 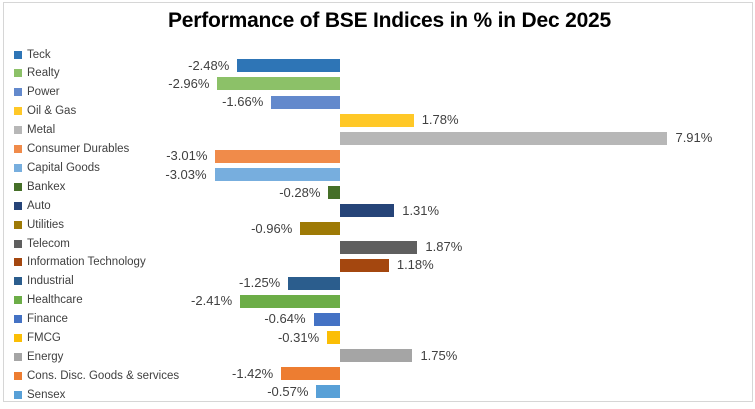 I want to click on bar-oil-gas, so click(x=377, y=120).